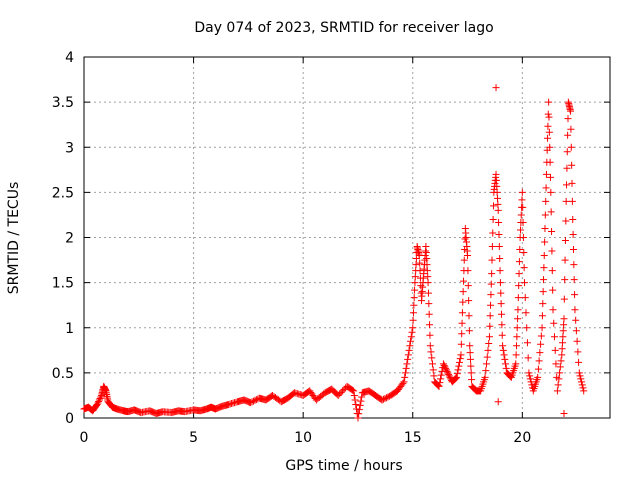 Image resolution: width=640 pixels, height=480 pixels. I want to click on y-tick-label: 1.5, so click(63, 284).